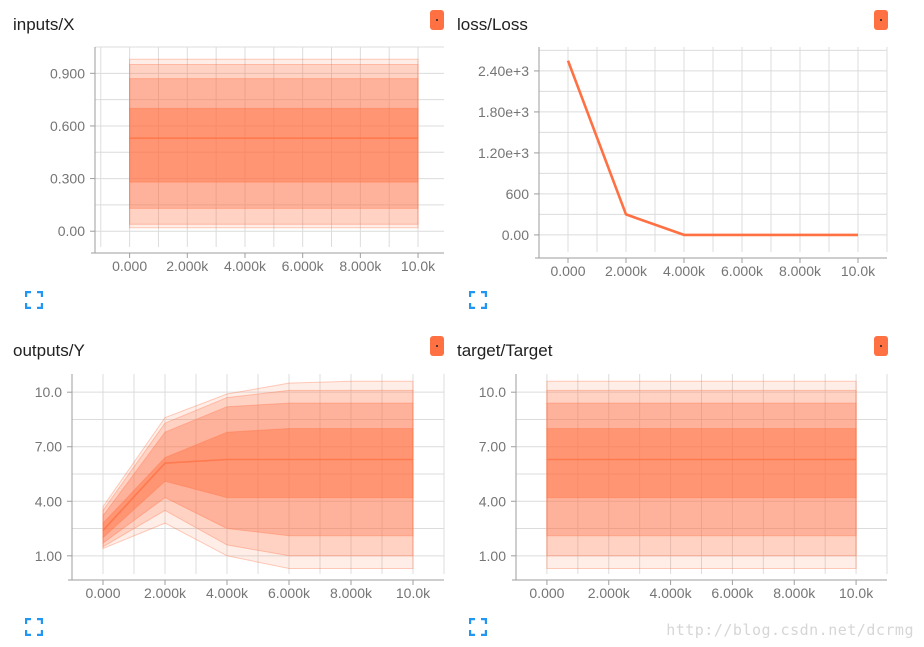  What do you see at coordinates (67, 179) in the screenshot?
I see `y-tick-label: 0.300` at bounding box center [67, 179].